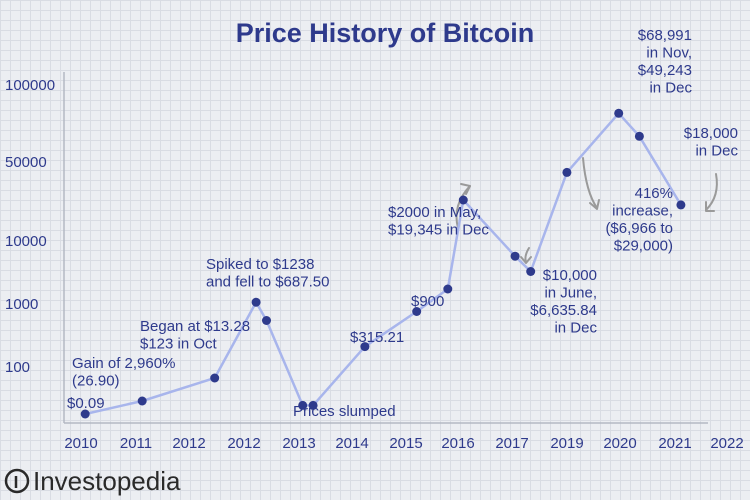 The width and height of the screenshot is (750, 500). I want to click on x-tick-label: 2011, so click(136, 443).